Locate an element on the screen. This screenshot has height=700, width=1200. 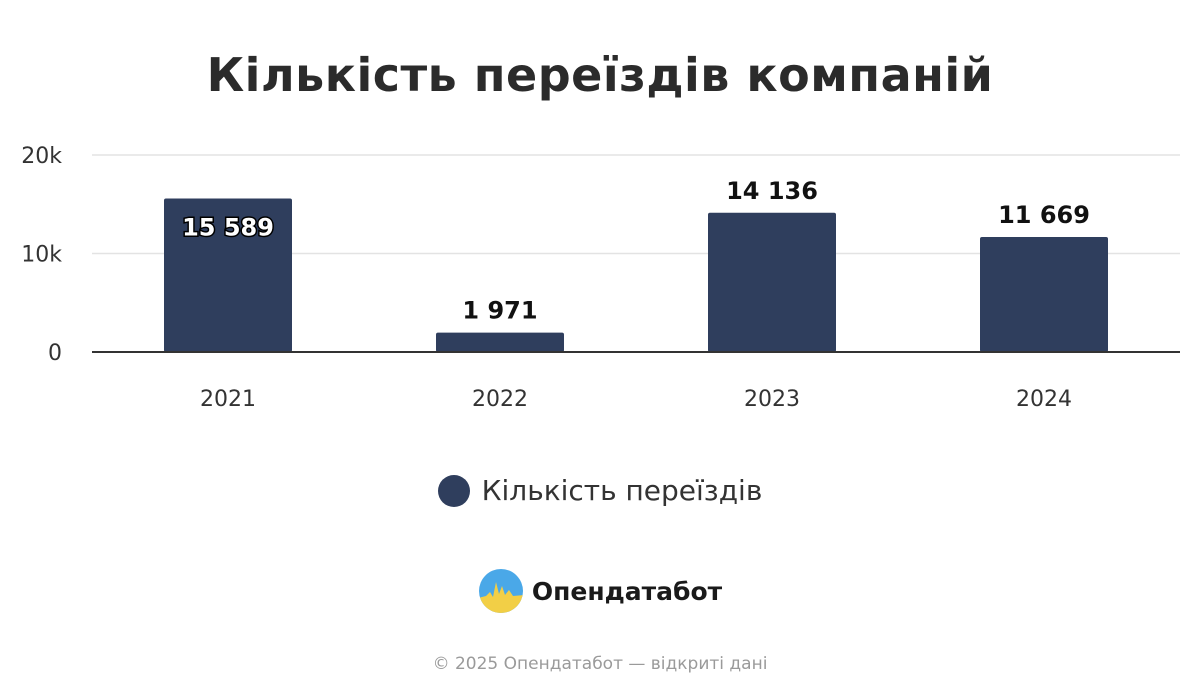
bar-2023 is located at coordinates (772, 282).